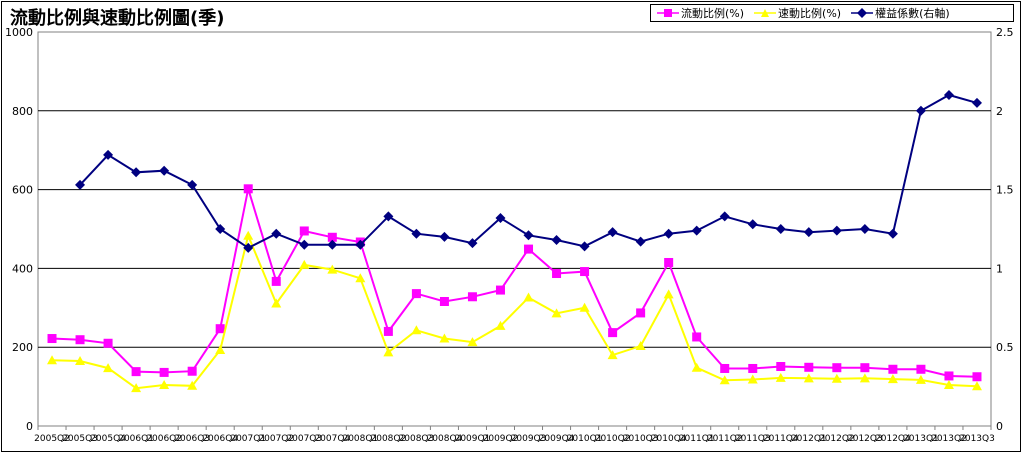 Image resolution: width=1024 pixels, height=455 pixels. What do you see at coordinates (949, 439) in the screenshot?
I see `x-tick-label: 2013Q2` at bounding box center [949, 439].